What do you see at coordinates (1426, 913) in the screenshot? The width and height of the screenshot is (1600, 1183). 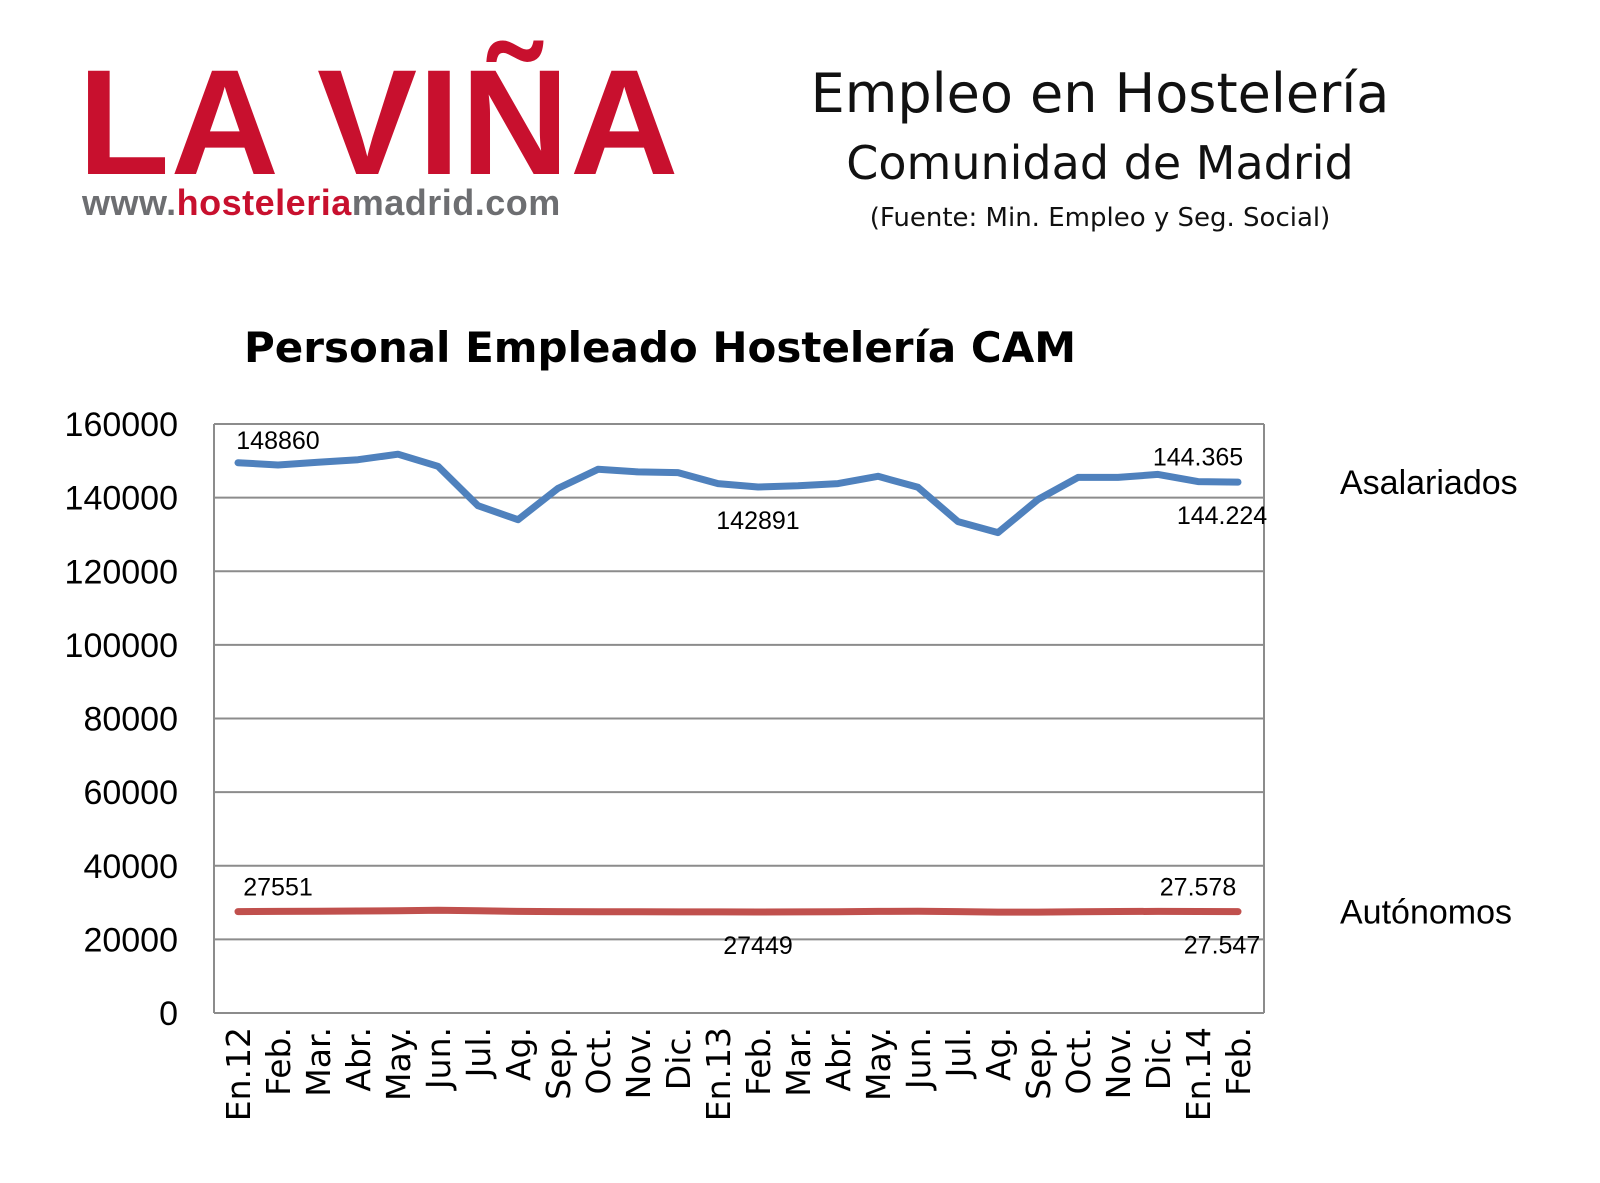 I see `series-label: Autónomos` at bounding box center [1426, 913].